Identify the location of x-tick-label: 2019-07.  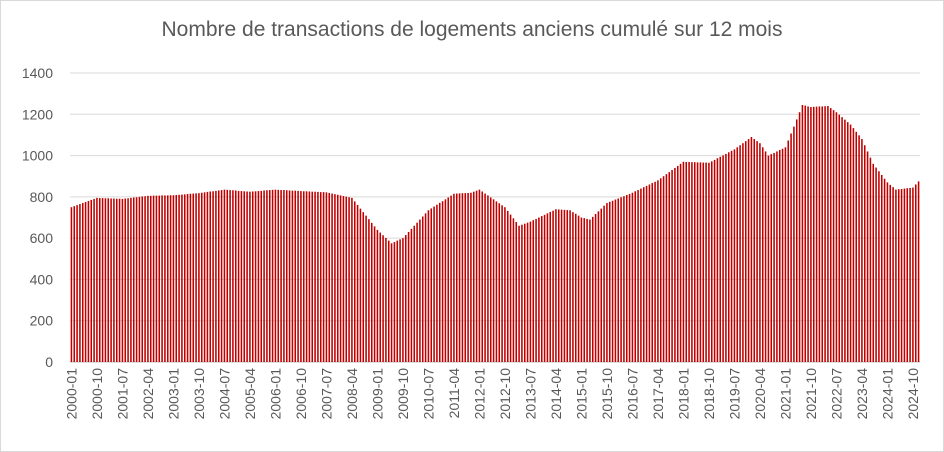
(734, 394).